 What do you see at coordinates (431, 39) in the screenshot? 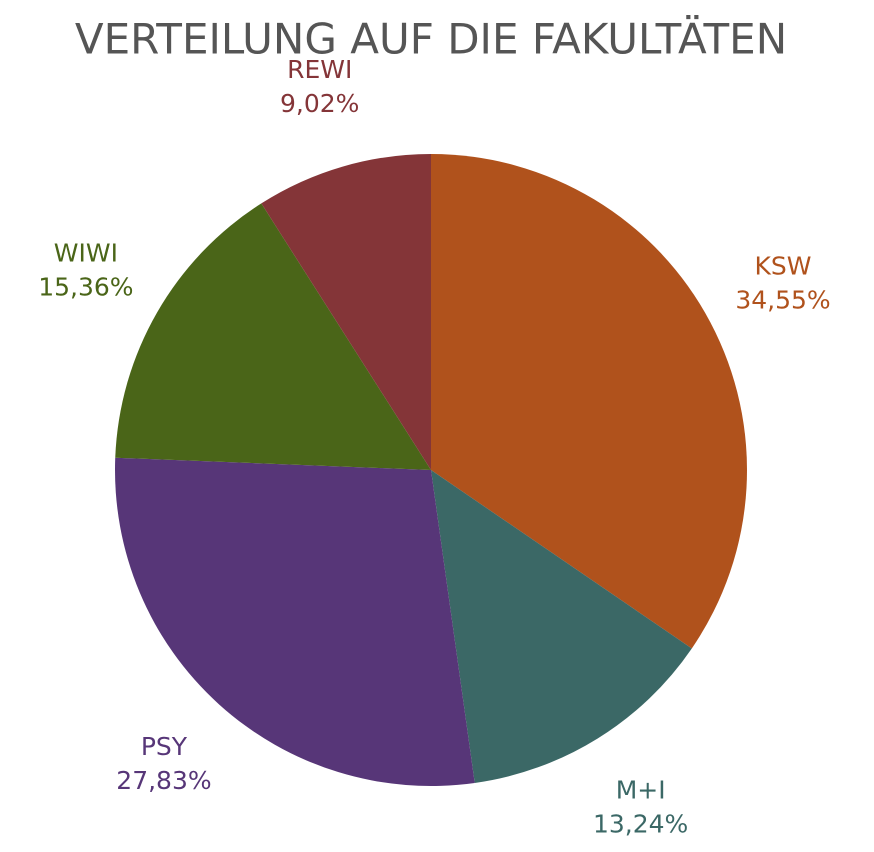
I see `chart-title: VERTEILUNG AUF DIE FAKULTÄTEN` at bounding box center [431, 39].